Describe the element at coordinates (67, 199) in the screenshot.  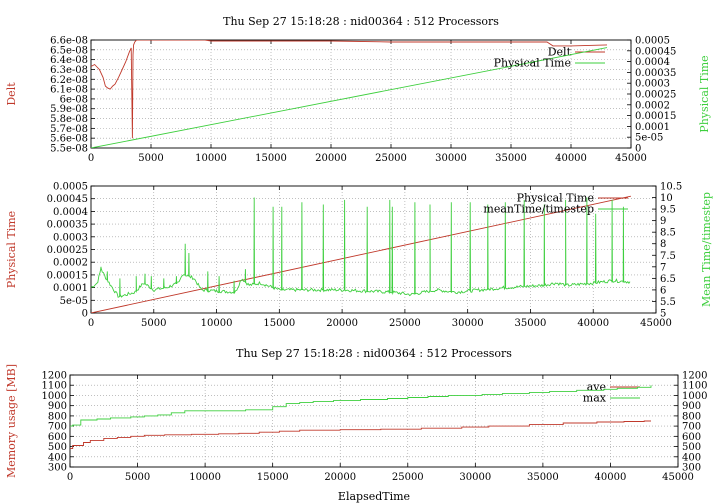
I see `y-tick-label: 0.00045` at that location.